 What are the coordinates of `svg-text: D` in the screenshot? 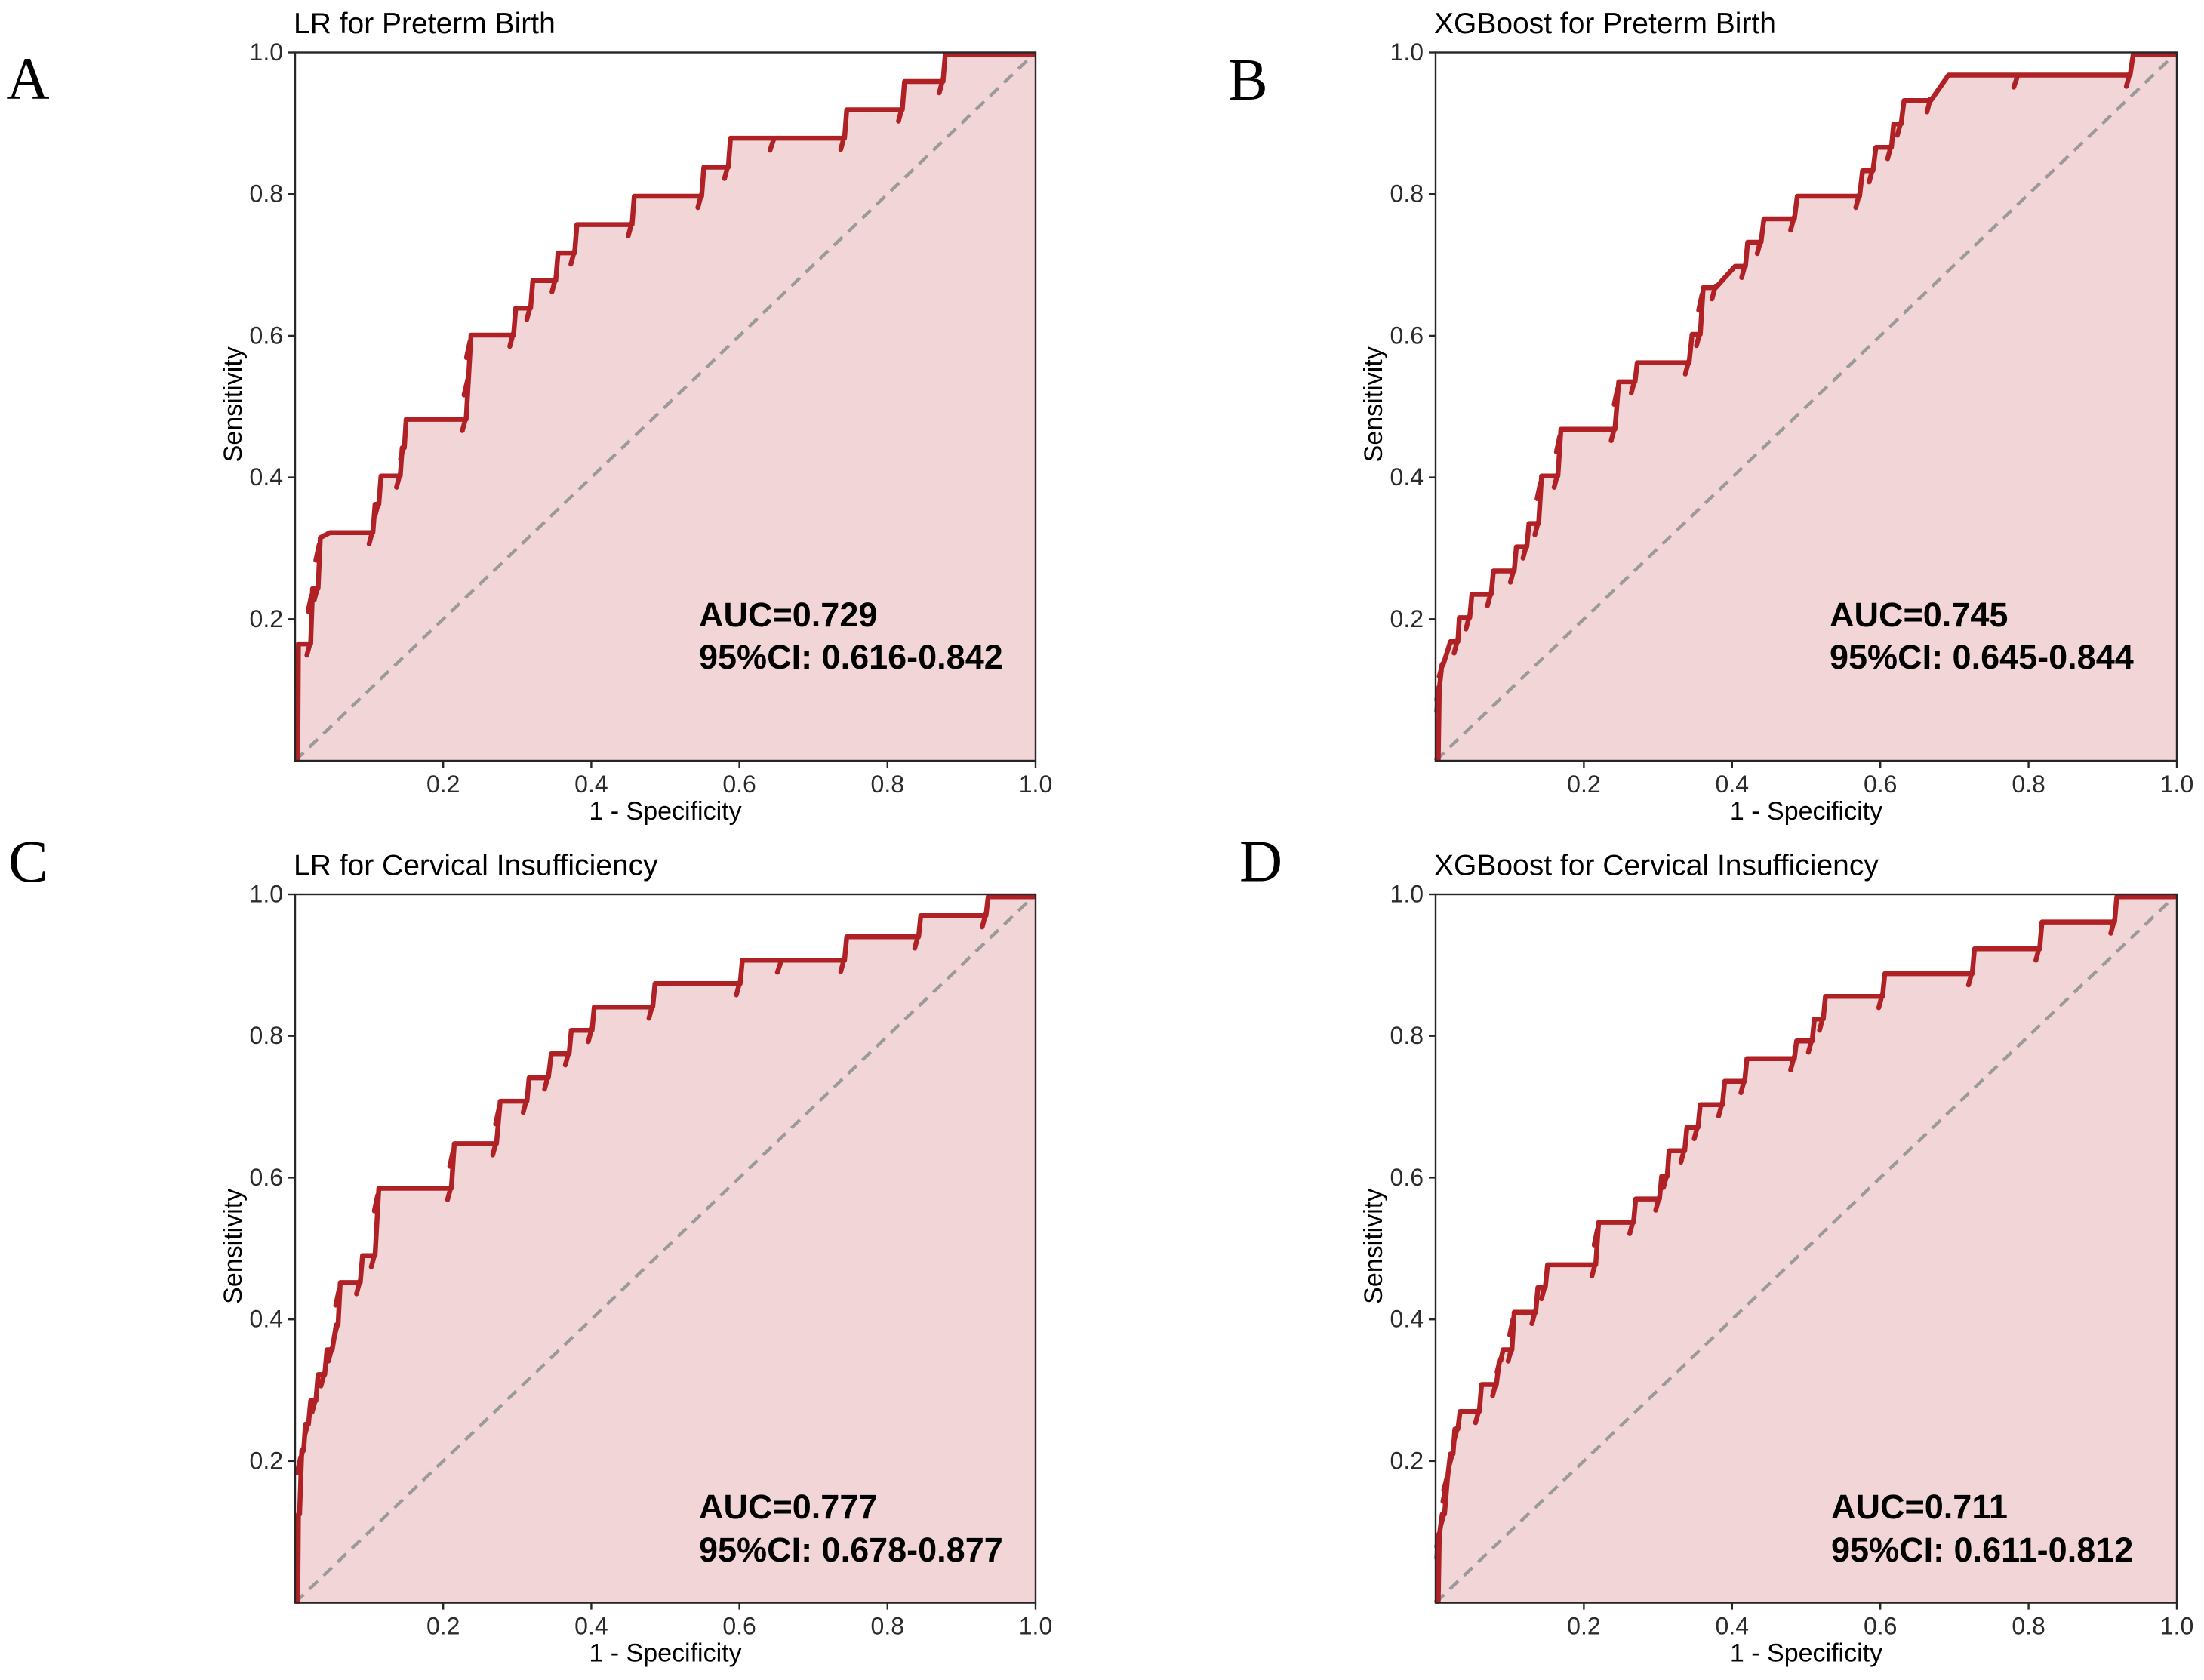 It's located at (1260, 862).